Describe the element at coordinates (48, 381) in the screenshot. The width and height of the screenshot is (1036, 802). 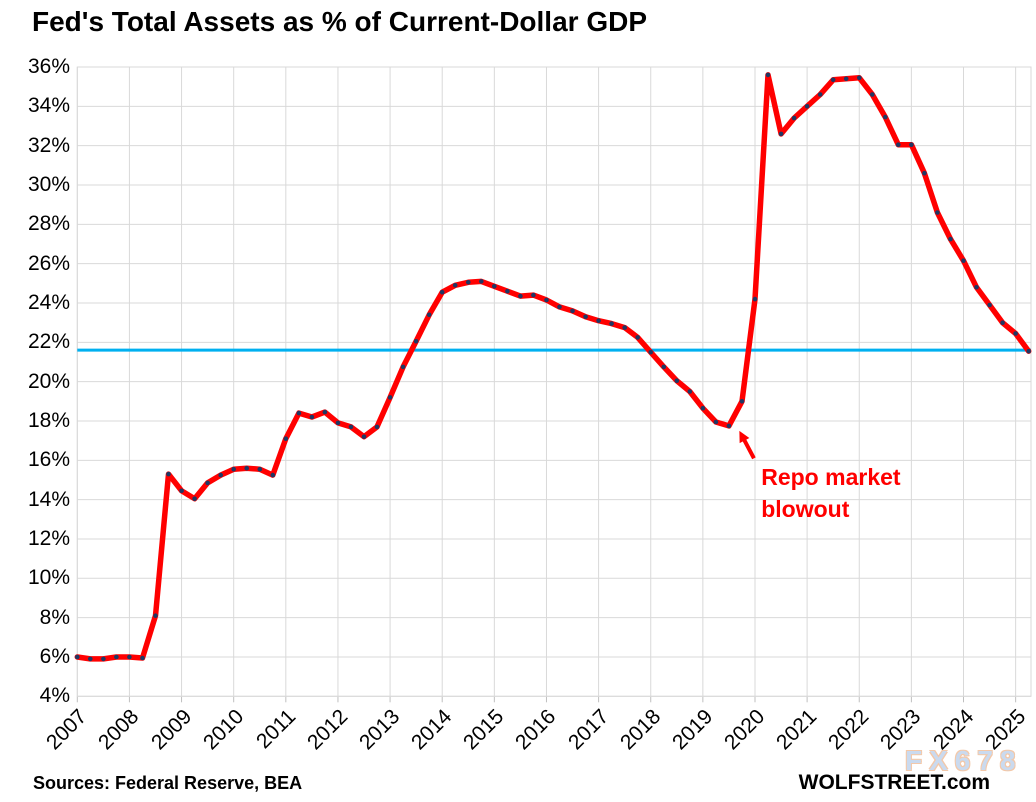
I see `y-axis-tick-label: 20%` at that location.